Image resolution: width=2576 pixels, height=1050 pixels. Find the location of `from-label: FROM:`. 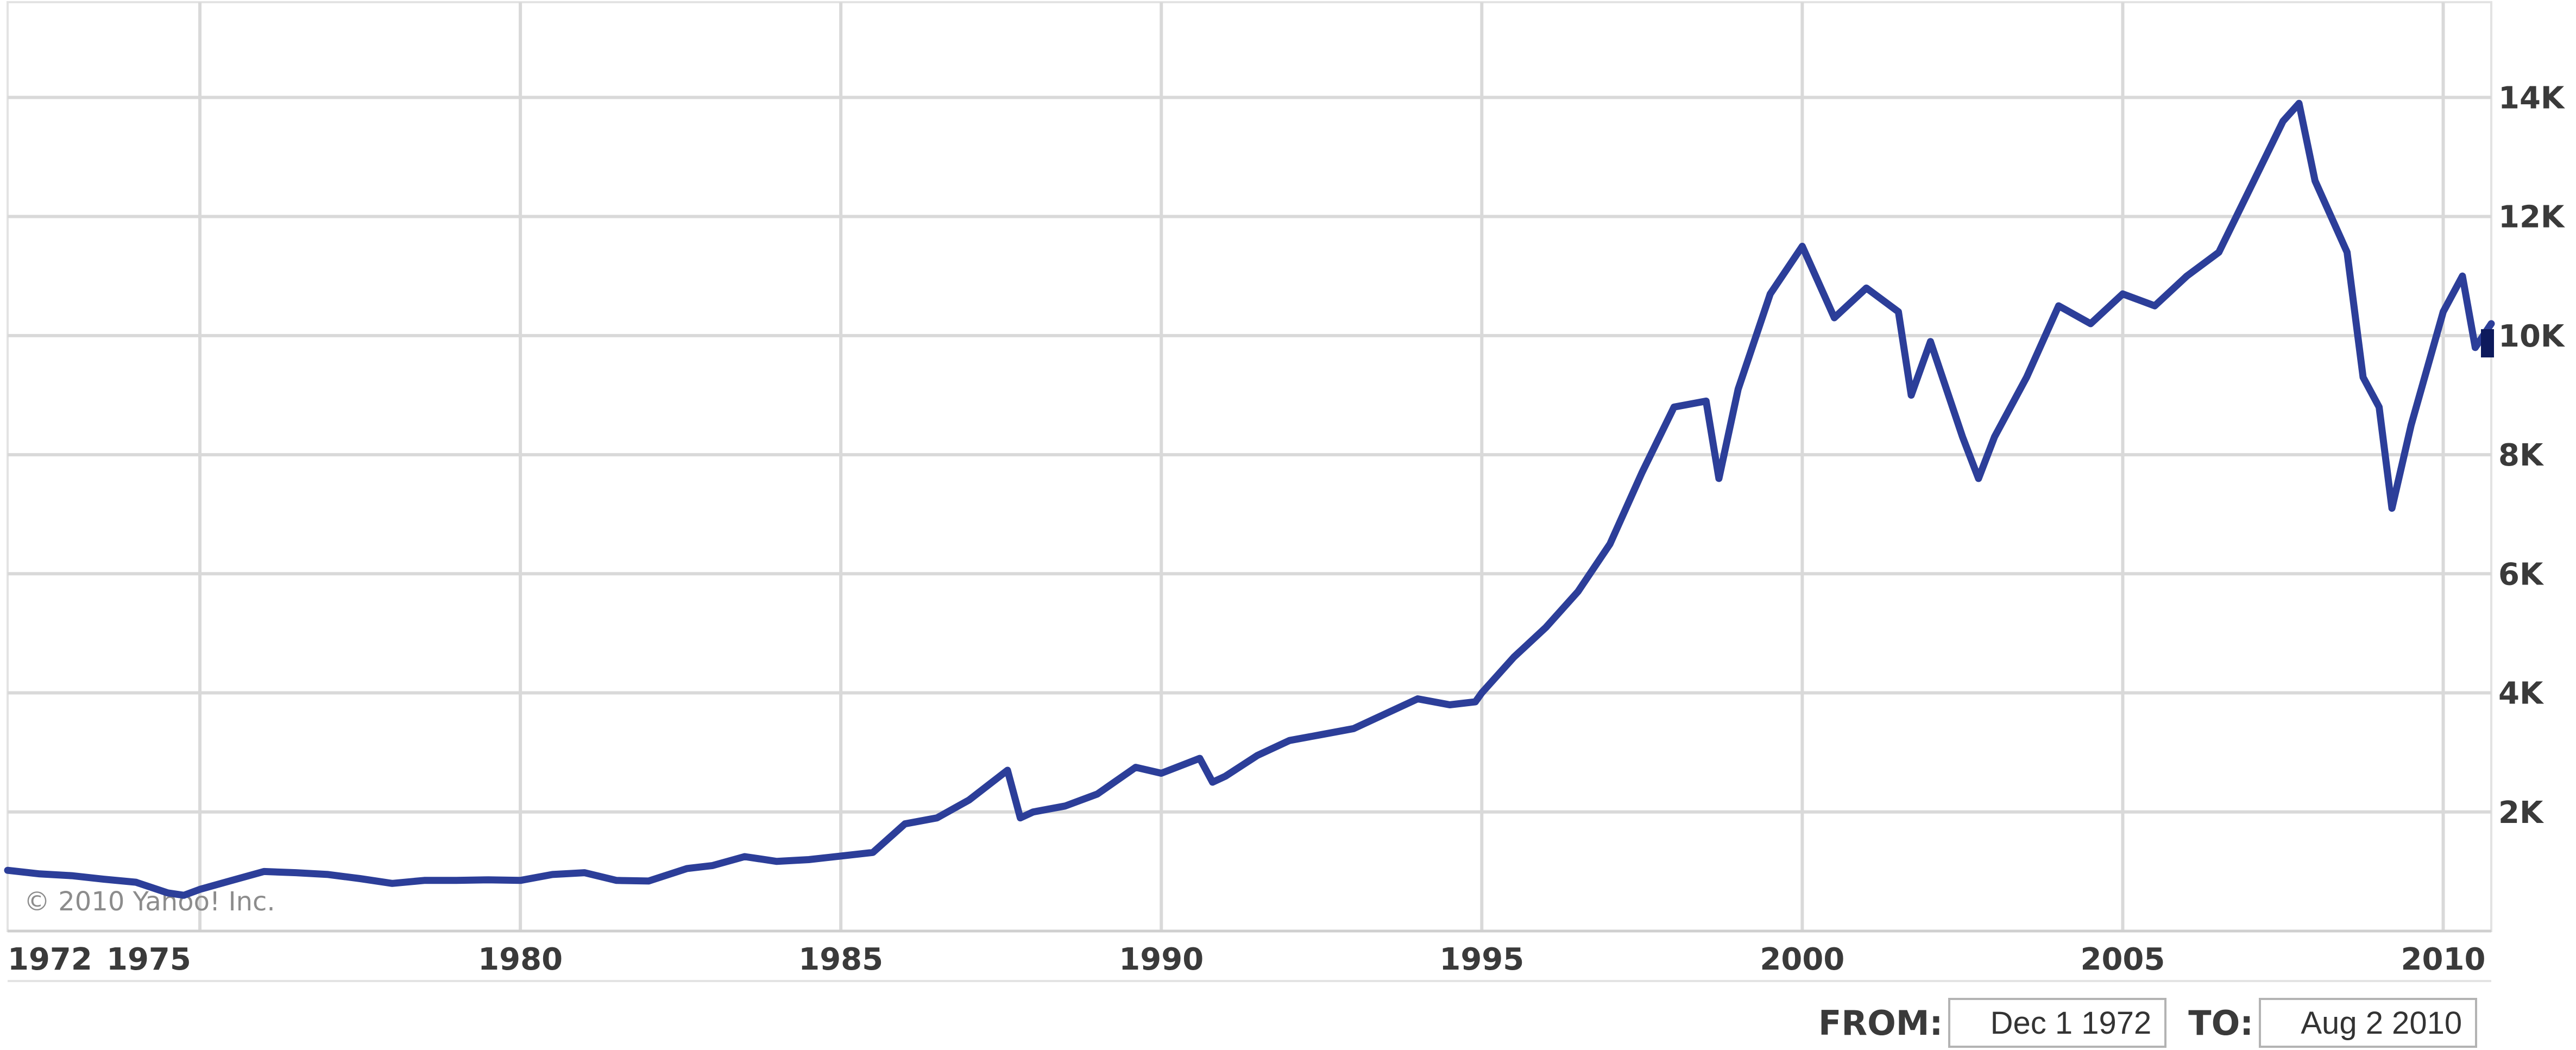

from-label: FROM: is located at coordinates (1880, 1023).